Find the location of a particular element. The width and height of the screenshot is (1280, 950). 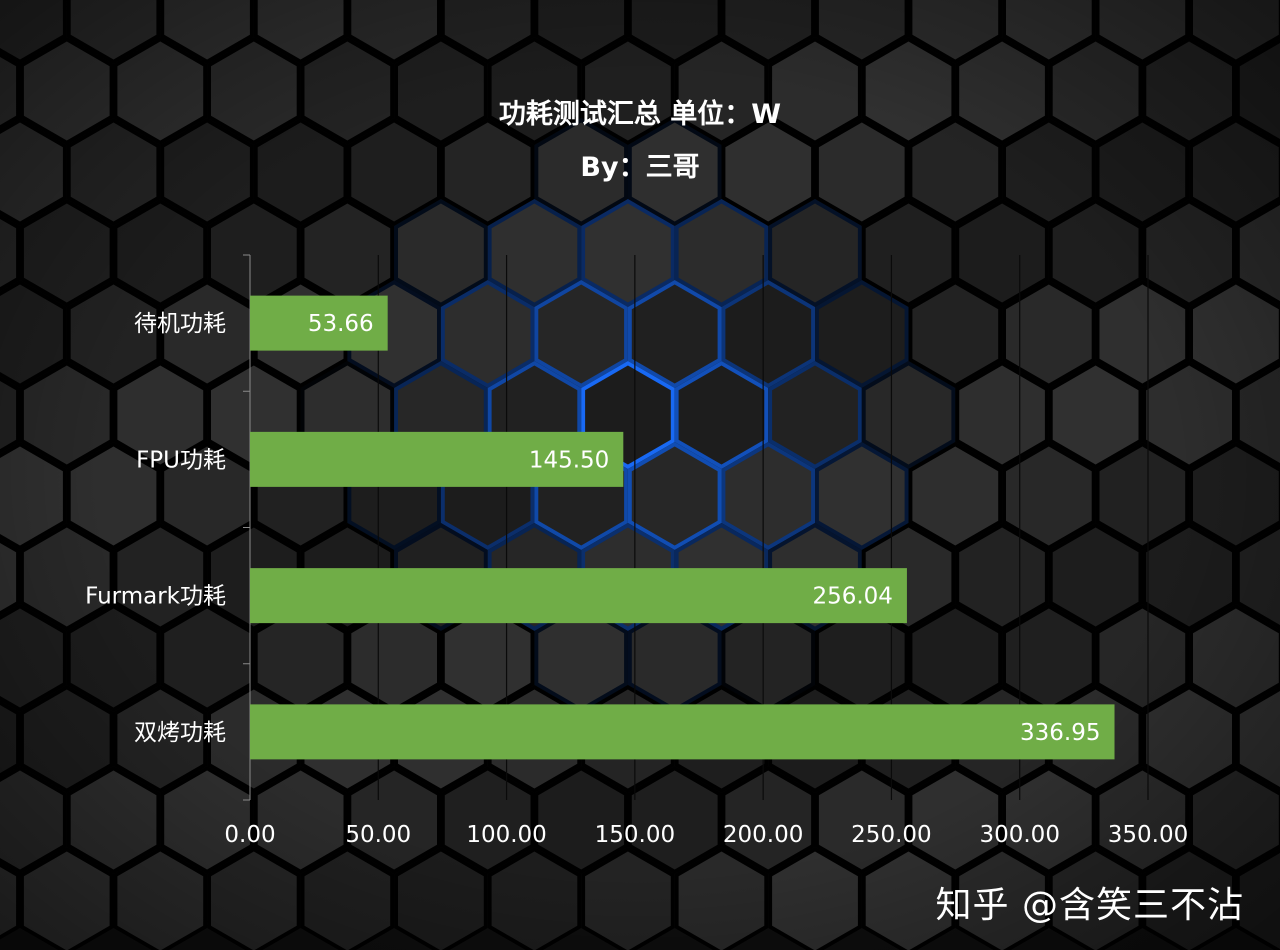

data-label: 336.95 is located at coordinates (1060, 733).